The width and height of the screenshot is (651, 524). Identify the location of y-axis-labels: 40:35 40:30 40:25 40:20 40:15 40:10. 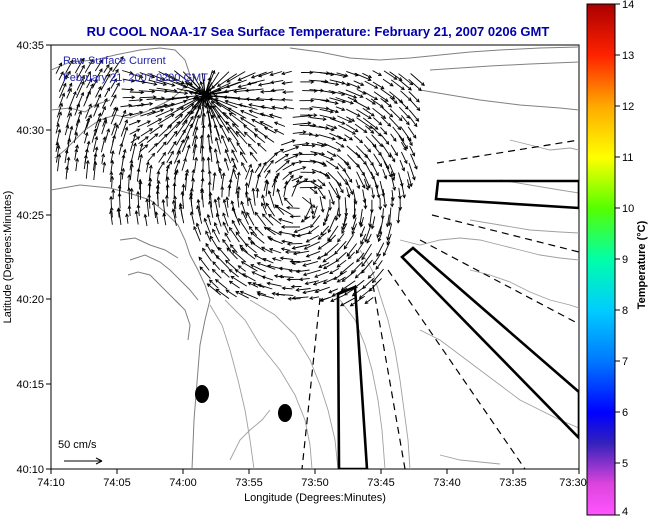
(30, 258).